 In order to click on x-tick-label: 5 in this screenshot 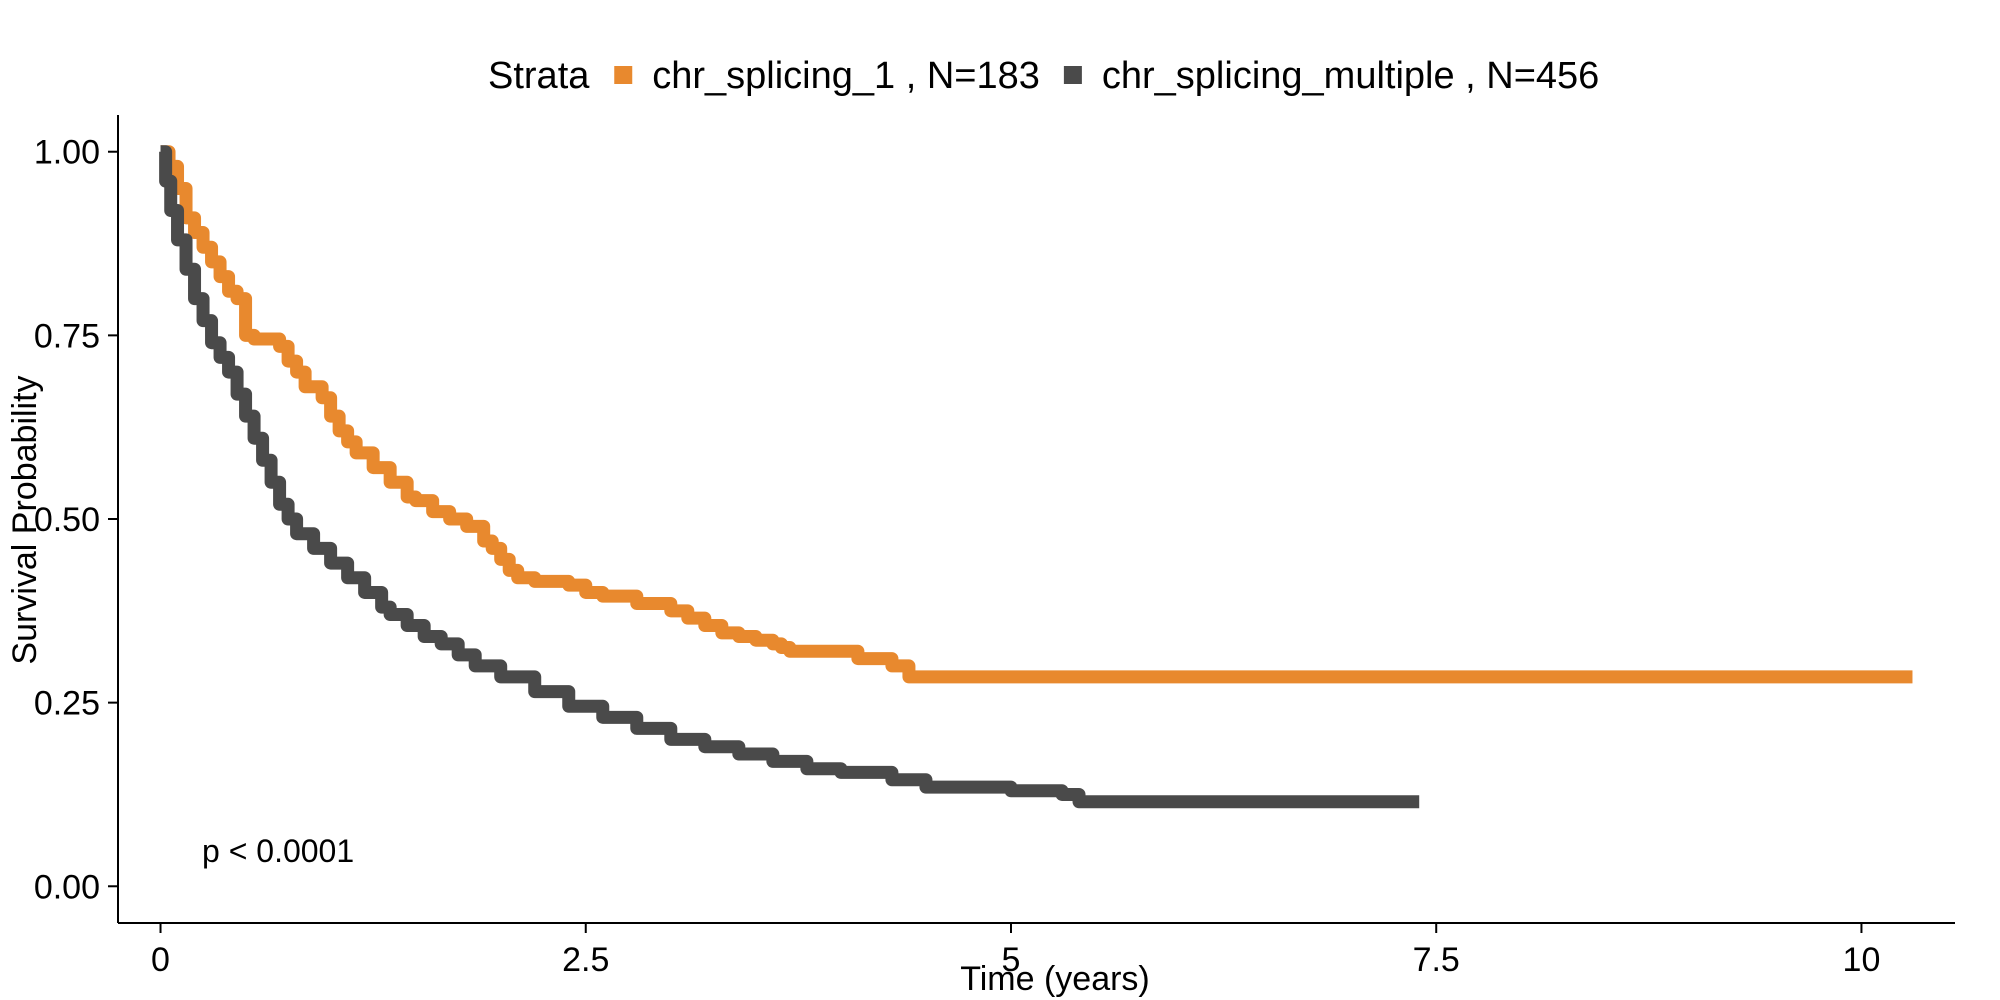, I will do `click(1011, 960)`.